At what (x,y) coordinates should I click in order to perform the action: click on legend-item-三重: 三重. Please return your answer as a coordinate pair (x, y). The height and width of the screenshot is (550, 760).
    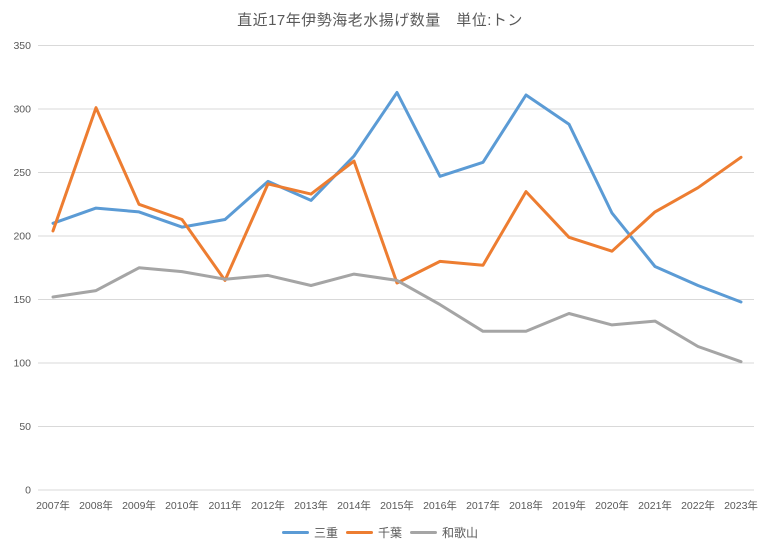
    Looking at the image, I should click on (309, 532).